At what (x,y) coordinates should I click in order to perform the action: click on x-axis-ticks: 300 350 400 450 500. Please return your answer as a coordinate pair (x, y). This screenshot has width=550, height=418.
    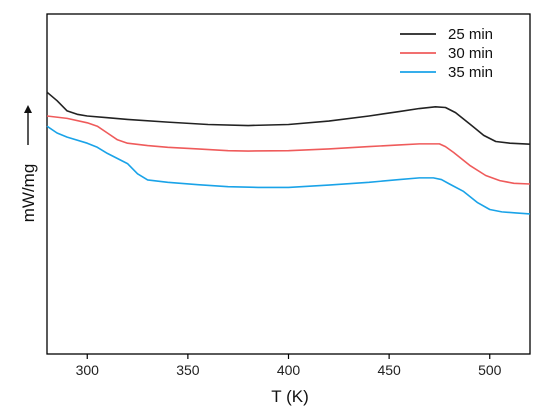
    Looking at the image, I should click on (289, 366).